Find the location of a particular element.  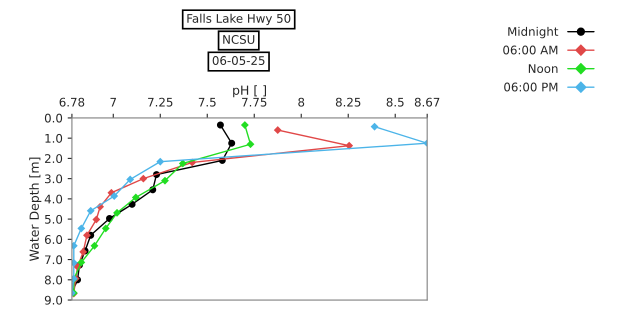

y-tick-label: 8.0 is located at coordinates (53, 280).